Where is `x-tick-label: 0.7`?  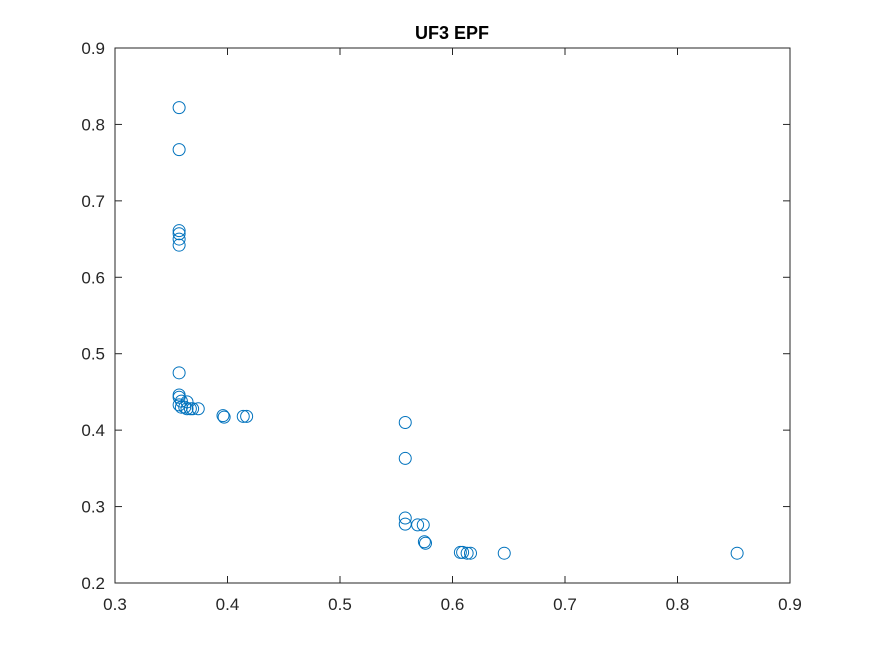
x-tick-label: 0.7 is located at coordinates (565, 604).